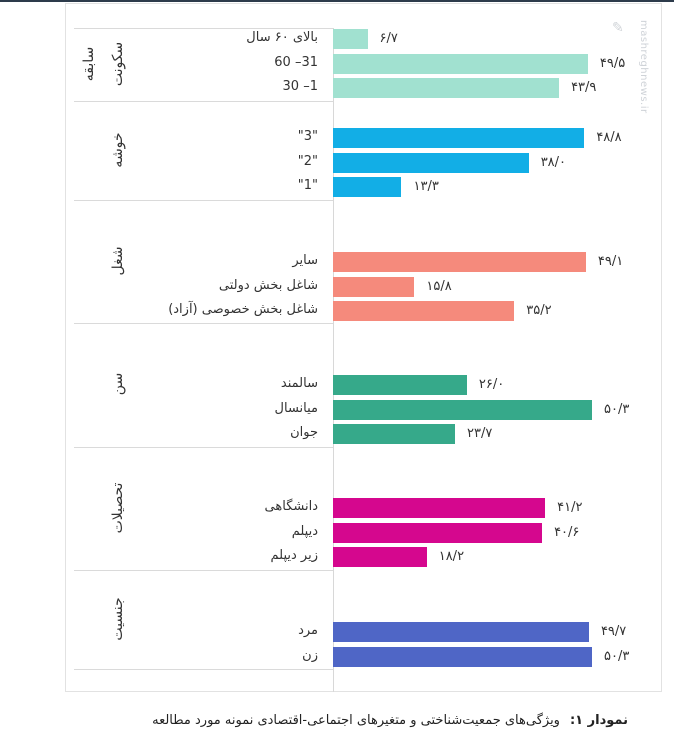  Describe the element at coordinates (612, 63) in the screenshot. I see `data-label: ۴۹/۵` at that location.